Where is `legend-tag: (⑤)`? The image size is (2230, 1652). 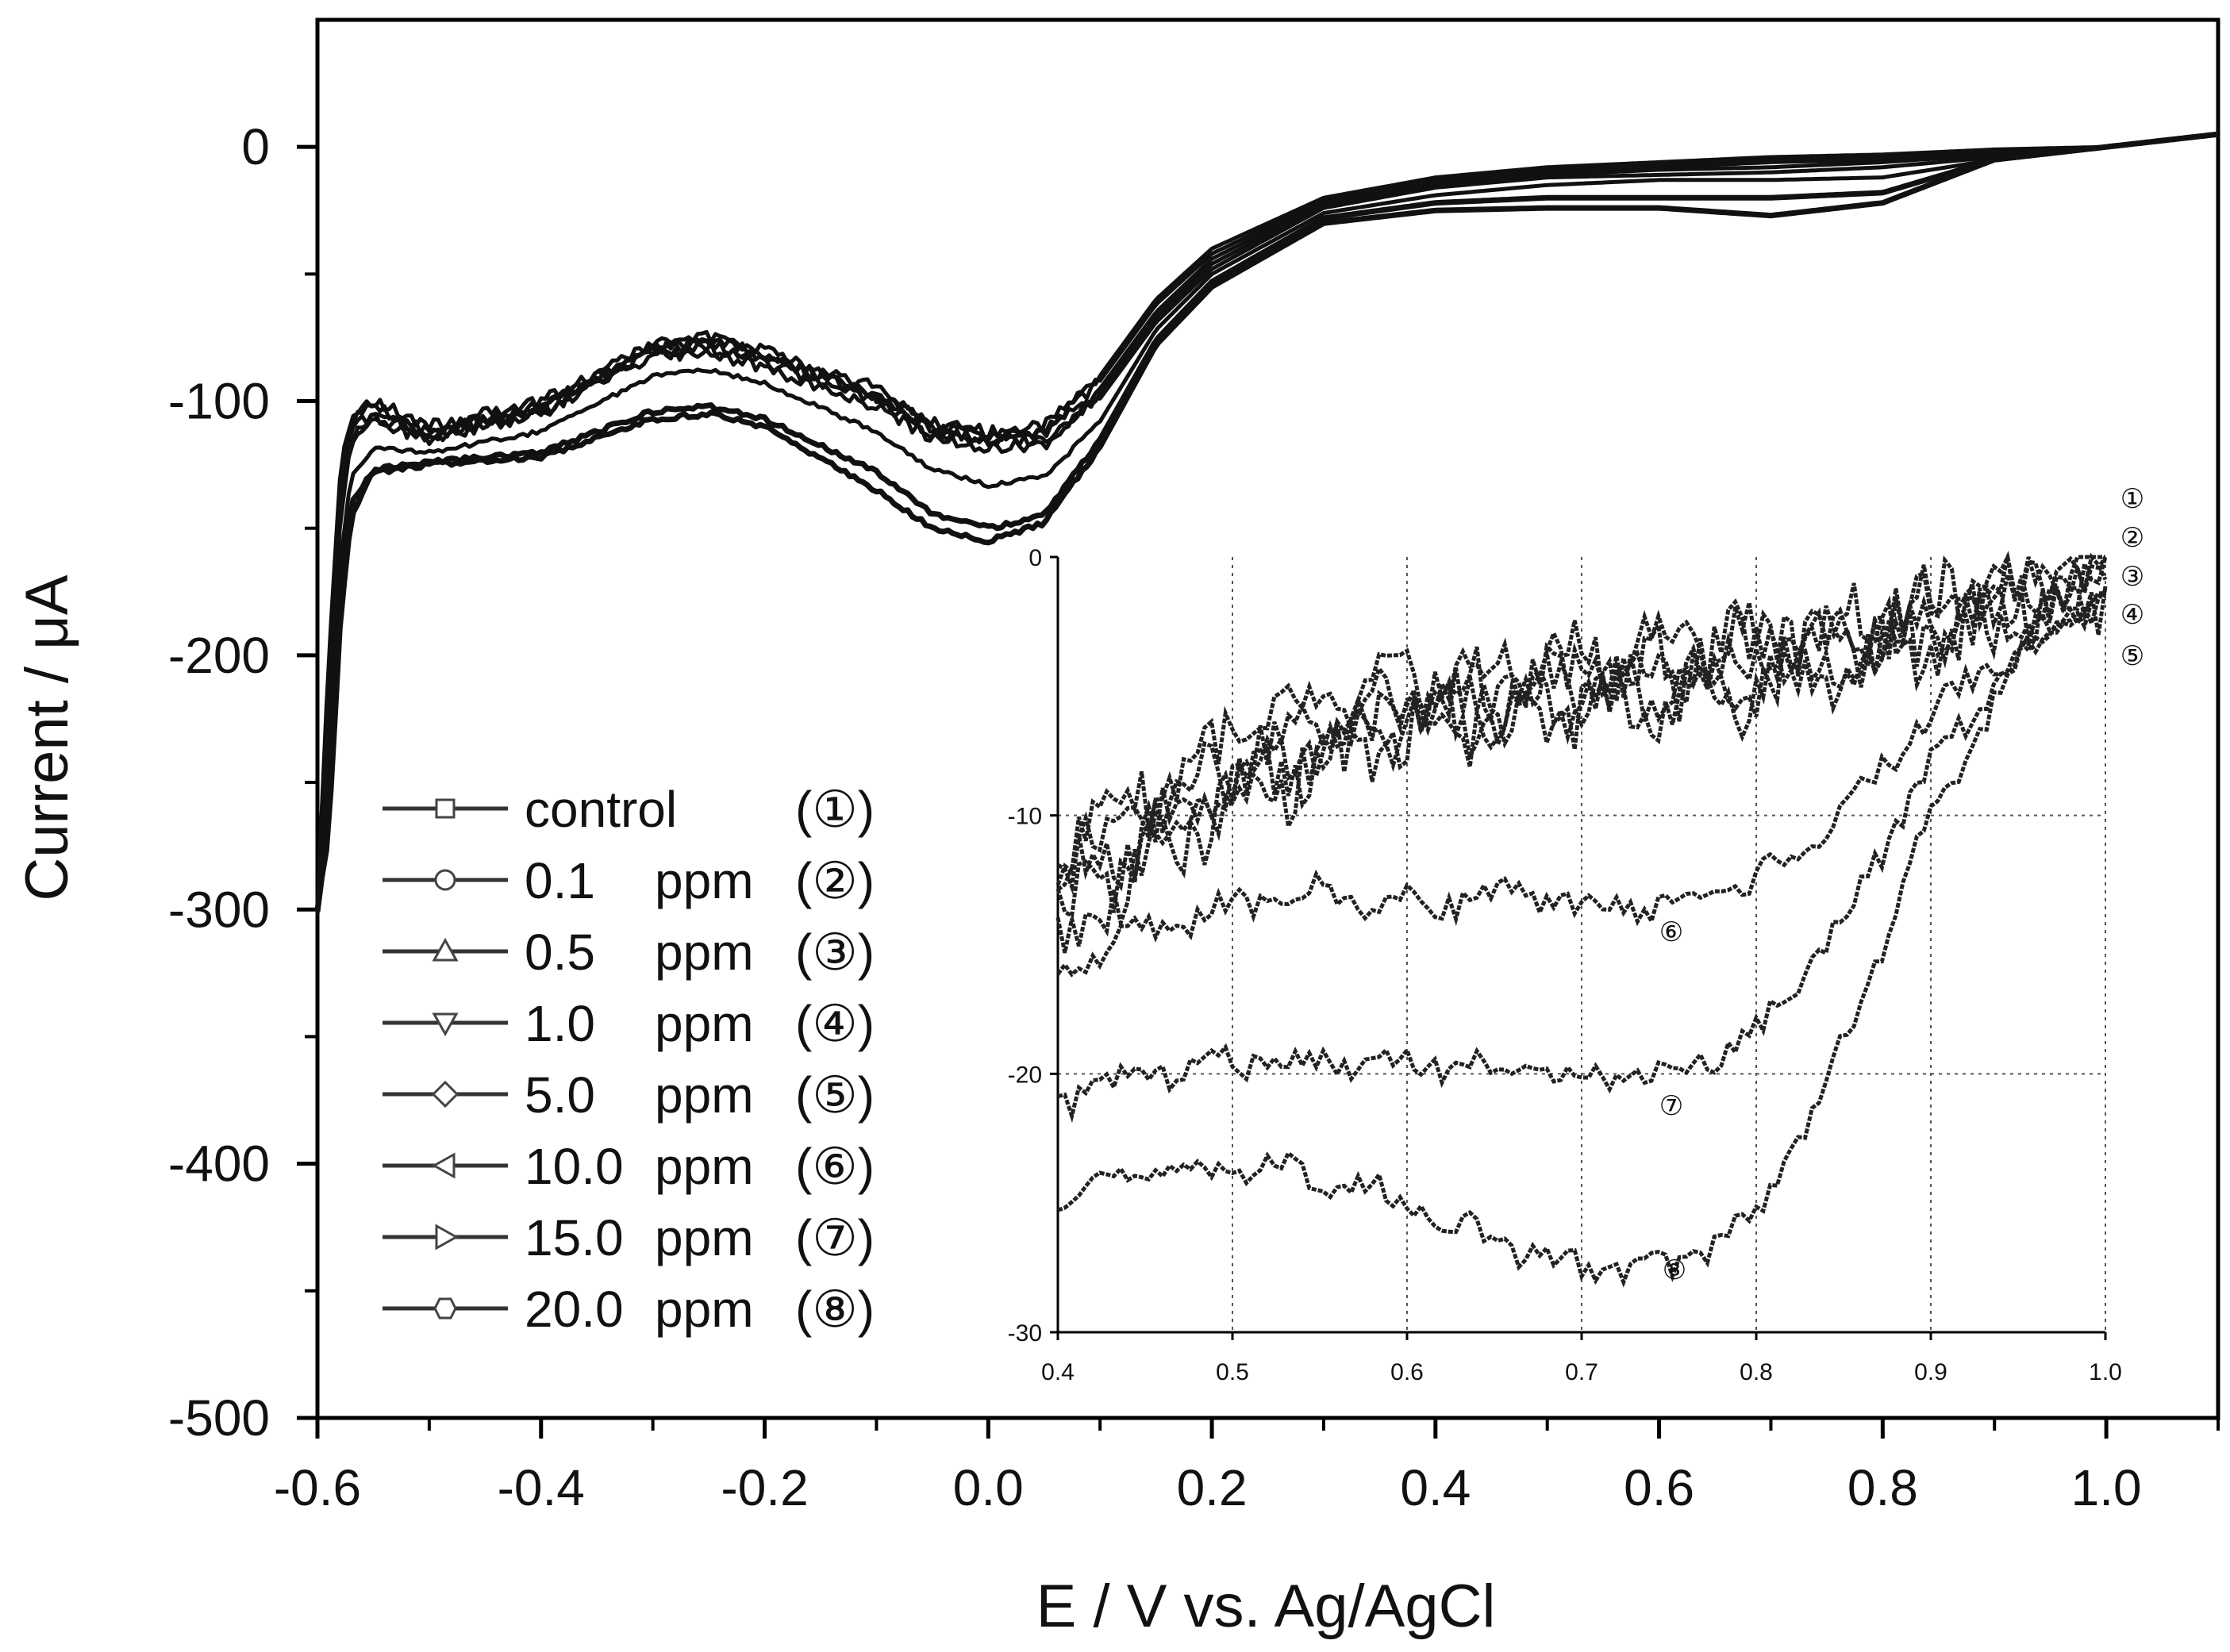
legend-tag: (⑤) is located at coordinates (835, 1095).